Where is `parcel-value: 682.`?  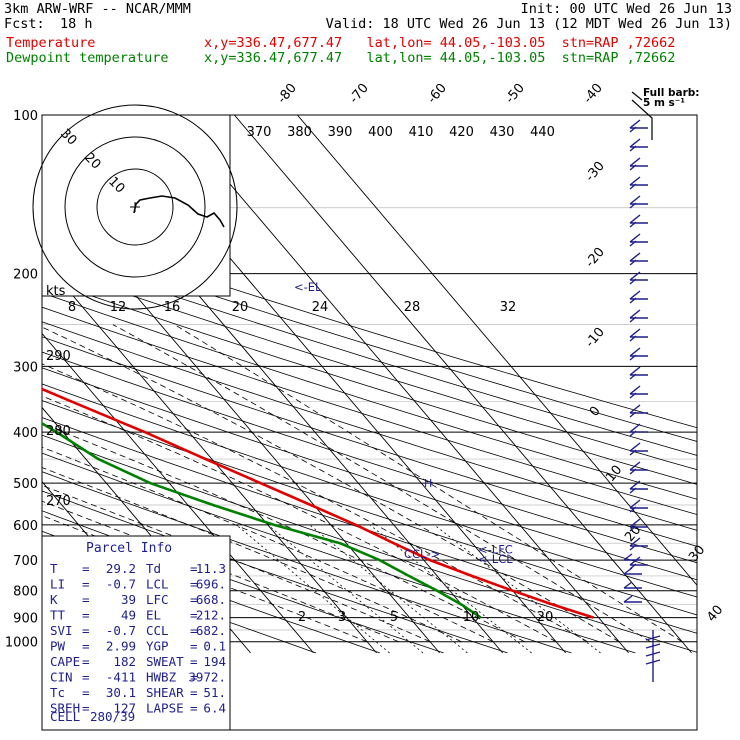 parcel-value: 682. is located at coordinates (211, 630).